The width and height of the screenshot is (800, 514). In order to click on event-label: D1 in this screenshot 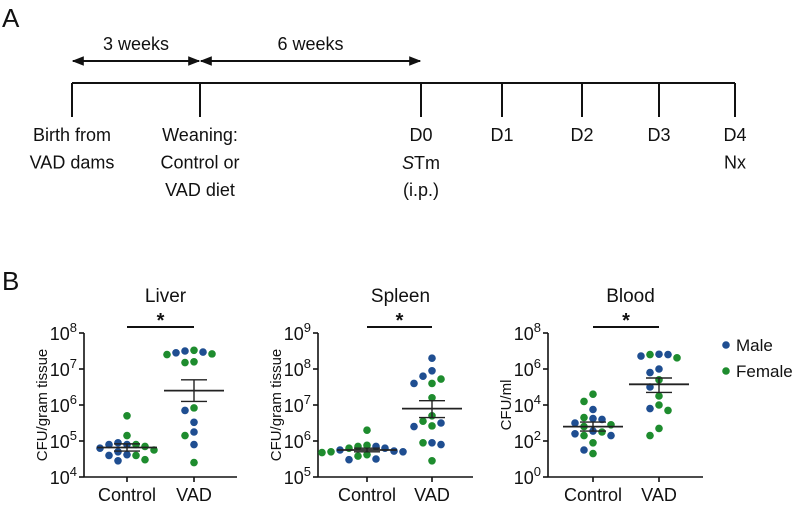, I will do `click(501, 135)`.